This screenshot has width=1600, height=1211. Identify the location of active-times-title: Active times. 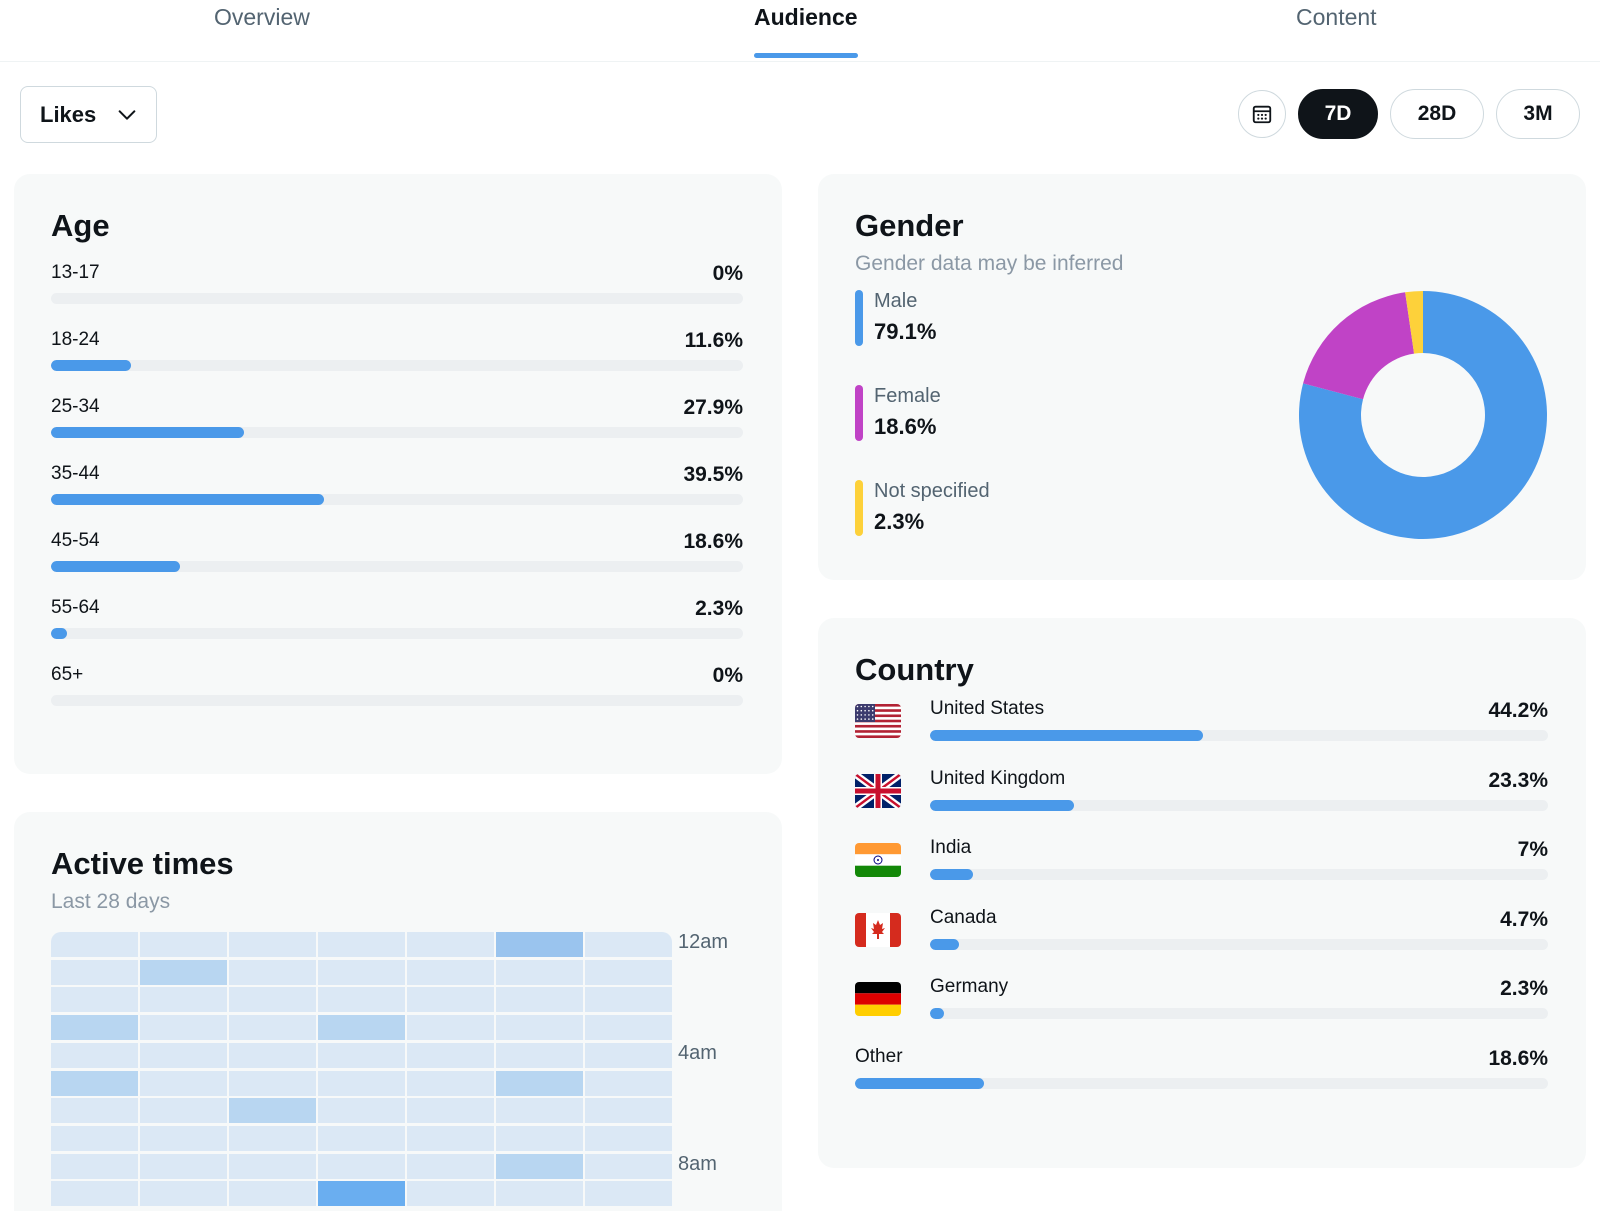
(142, 863).